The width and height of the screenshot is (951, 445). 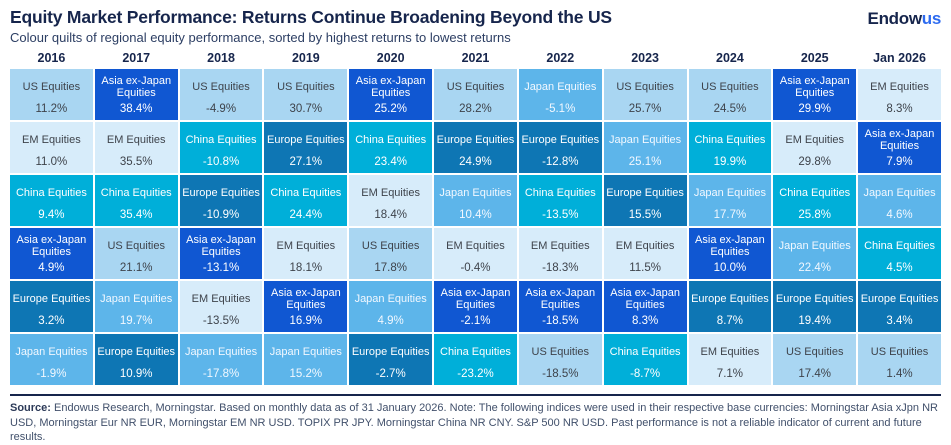 I want to click on quilt-cell: China Equities 35.4%, so click(x=136, y=200).